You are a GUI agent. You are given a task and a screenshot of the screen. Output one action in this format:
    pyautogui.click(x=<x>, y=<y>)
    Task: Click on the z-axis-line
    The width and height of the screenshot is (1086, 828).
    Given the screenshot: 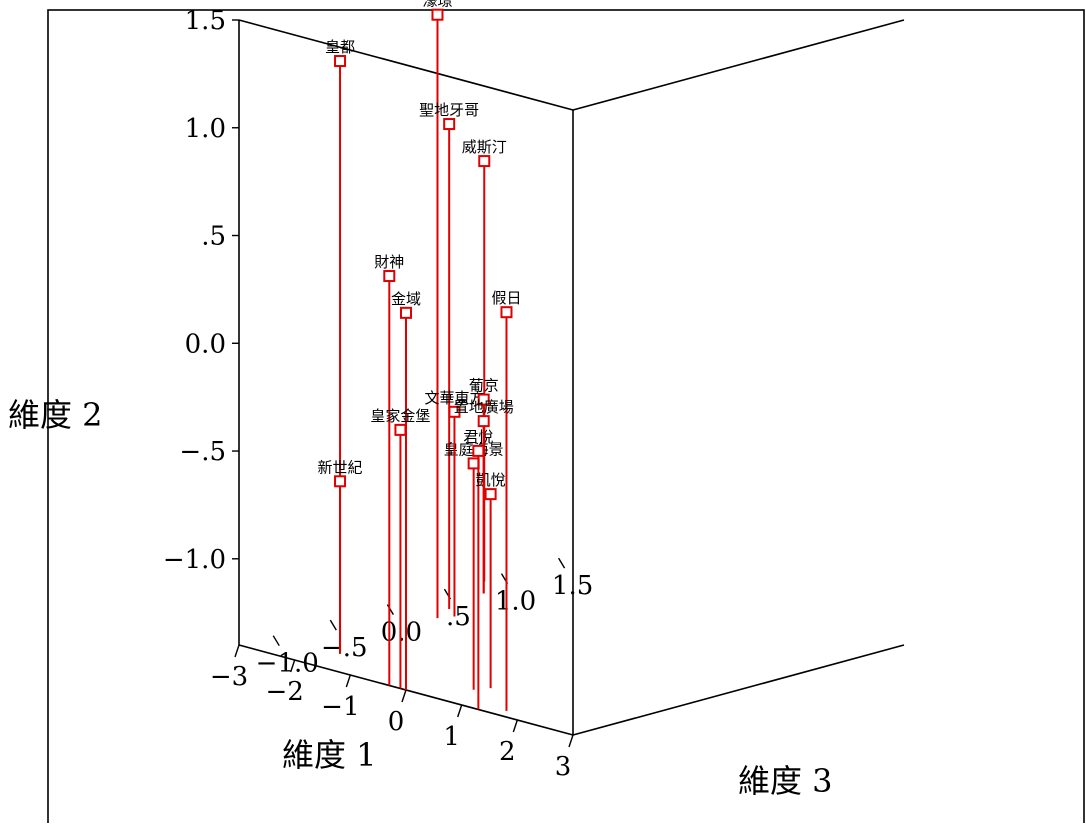 What is the action you would take?
    pyautogui.click(x=738, y=690)
    